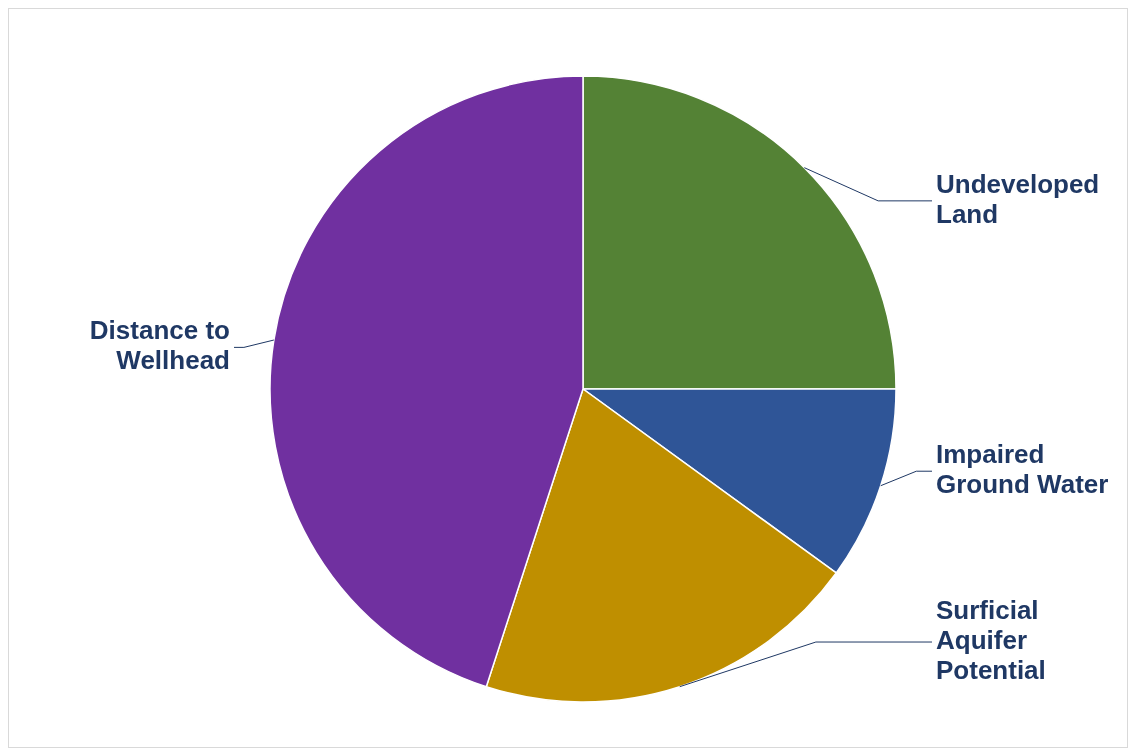  I want to click on slice-label: Impaired Ground Water, so click(1022, 469).